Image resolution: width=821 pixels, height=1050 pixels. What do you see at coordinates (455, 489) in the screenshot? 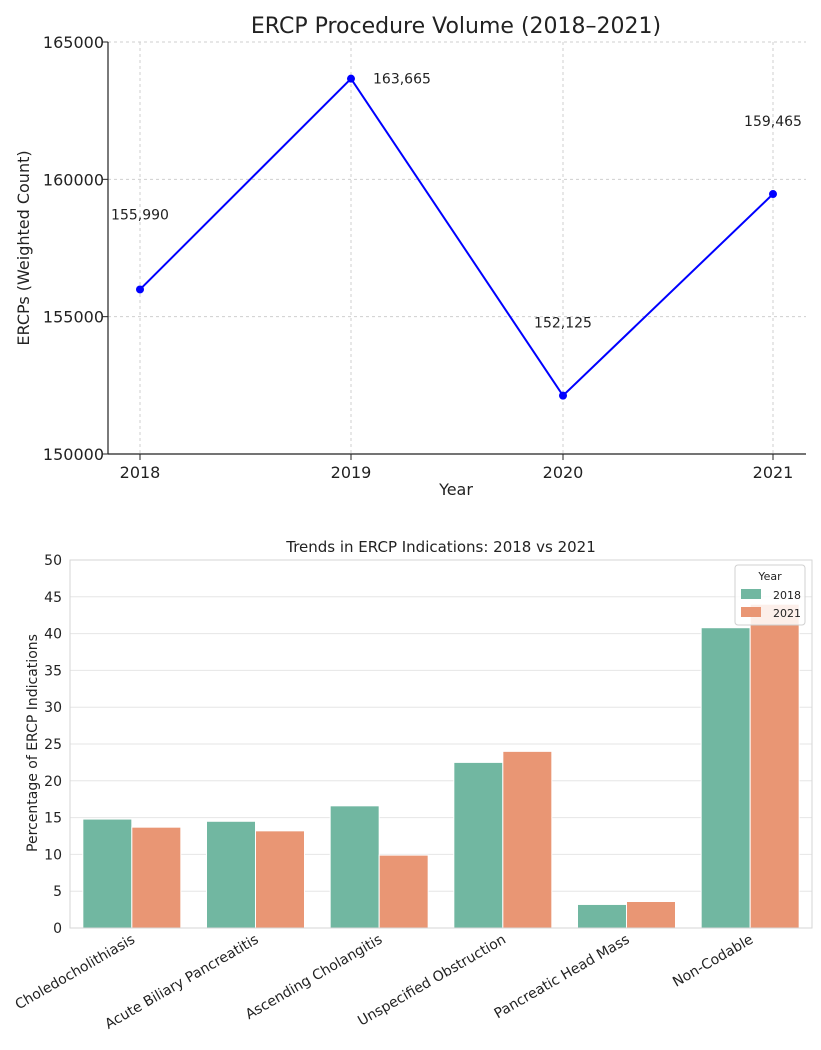
I see `x-axis-label: Year` at bounding box center [455, 489].